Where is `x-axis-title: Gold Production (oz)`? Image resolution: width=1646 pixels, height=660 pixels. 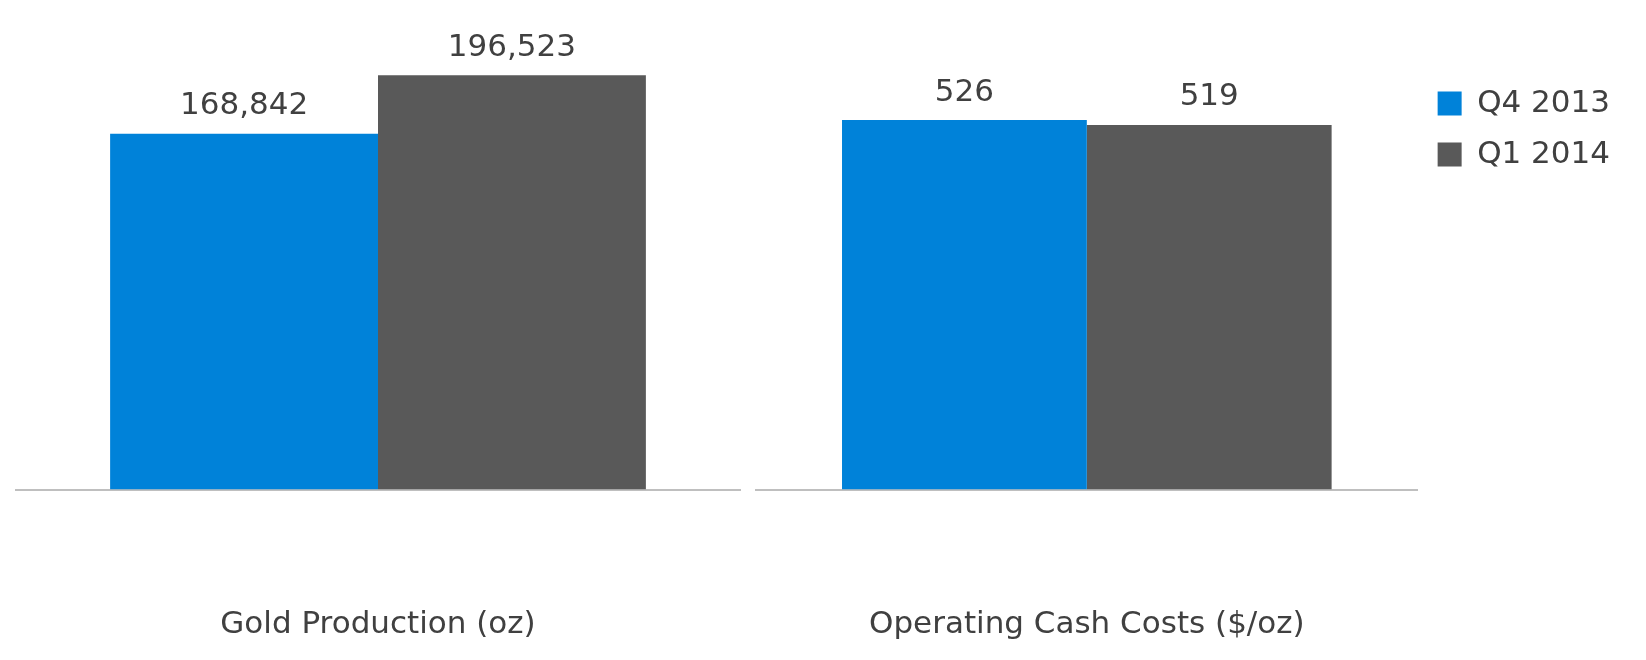
x-axis-title: Gold Production (oz) is located at coordinates (378, 622).